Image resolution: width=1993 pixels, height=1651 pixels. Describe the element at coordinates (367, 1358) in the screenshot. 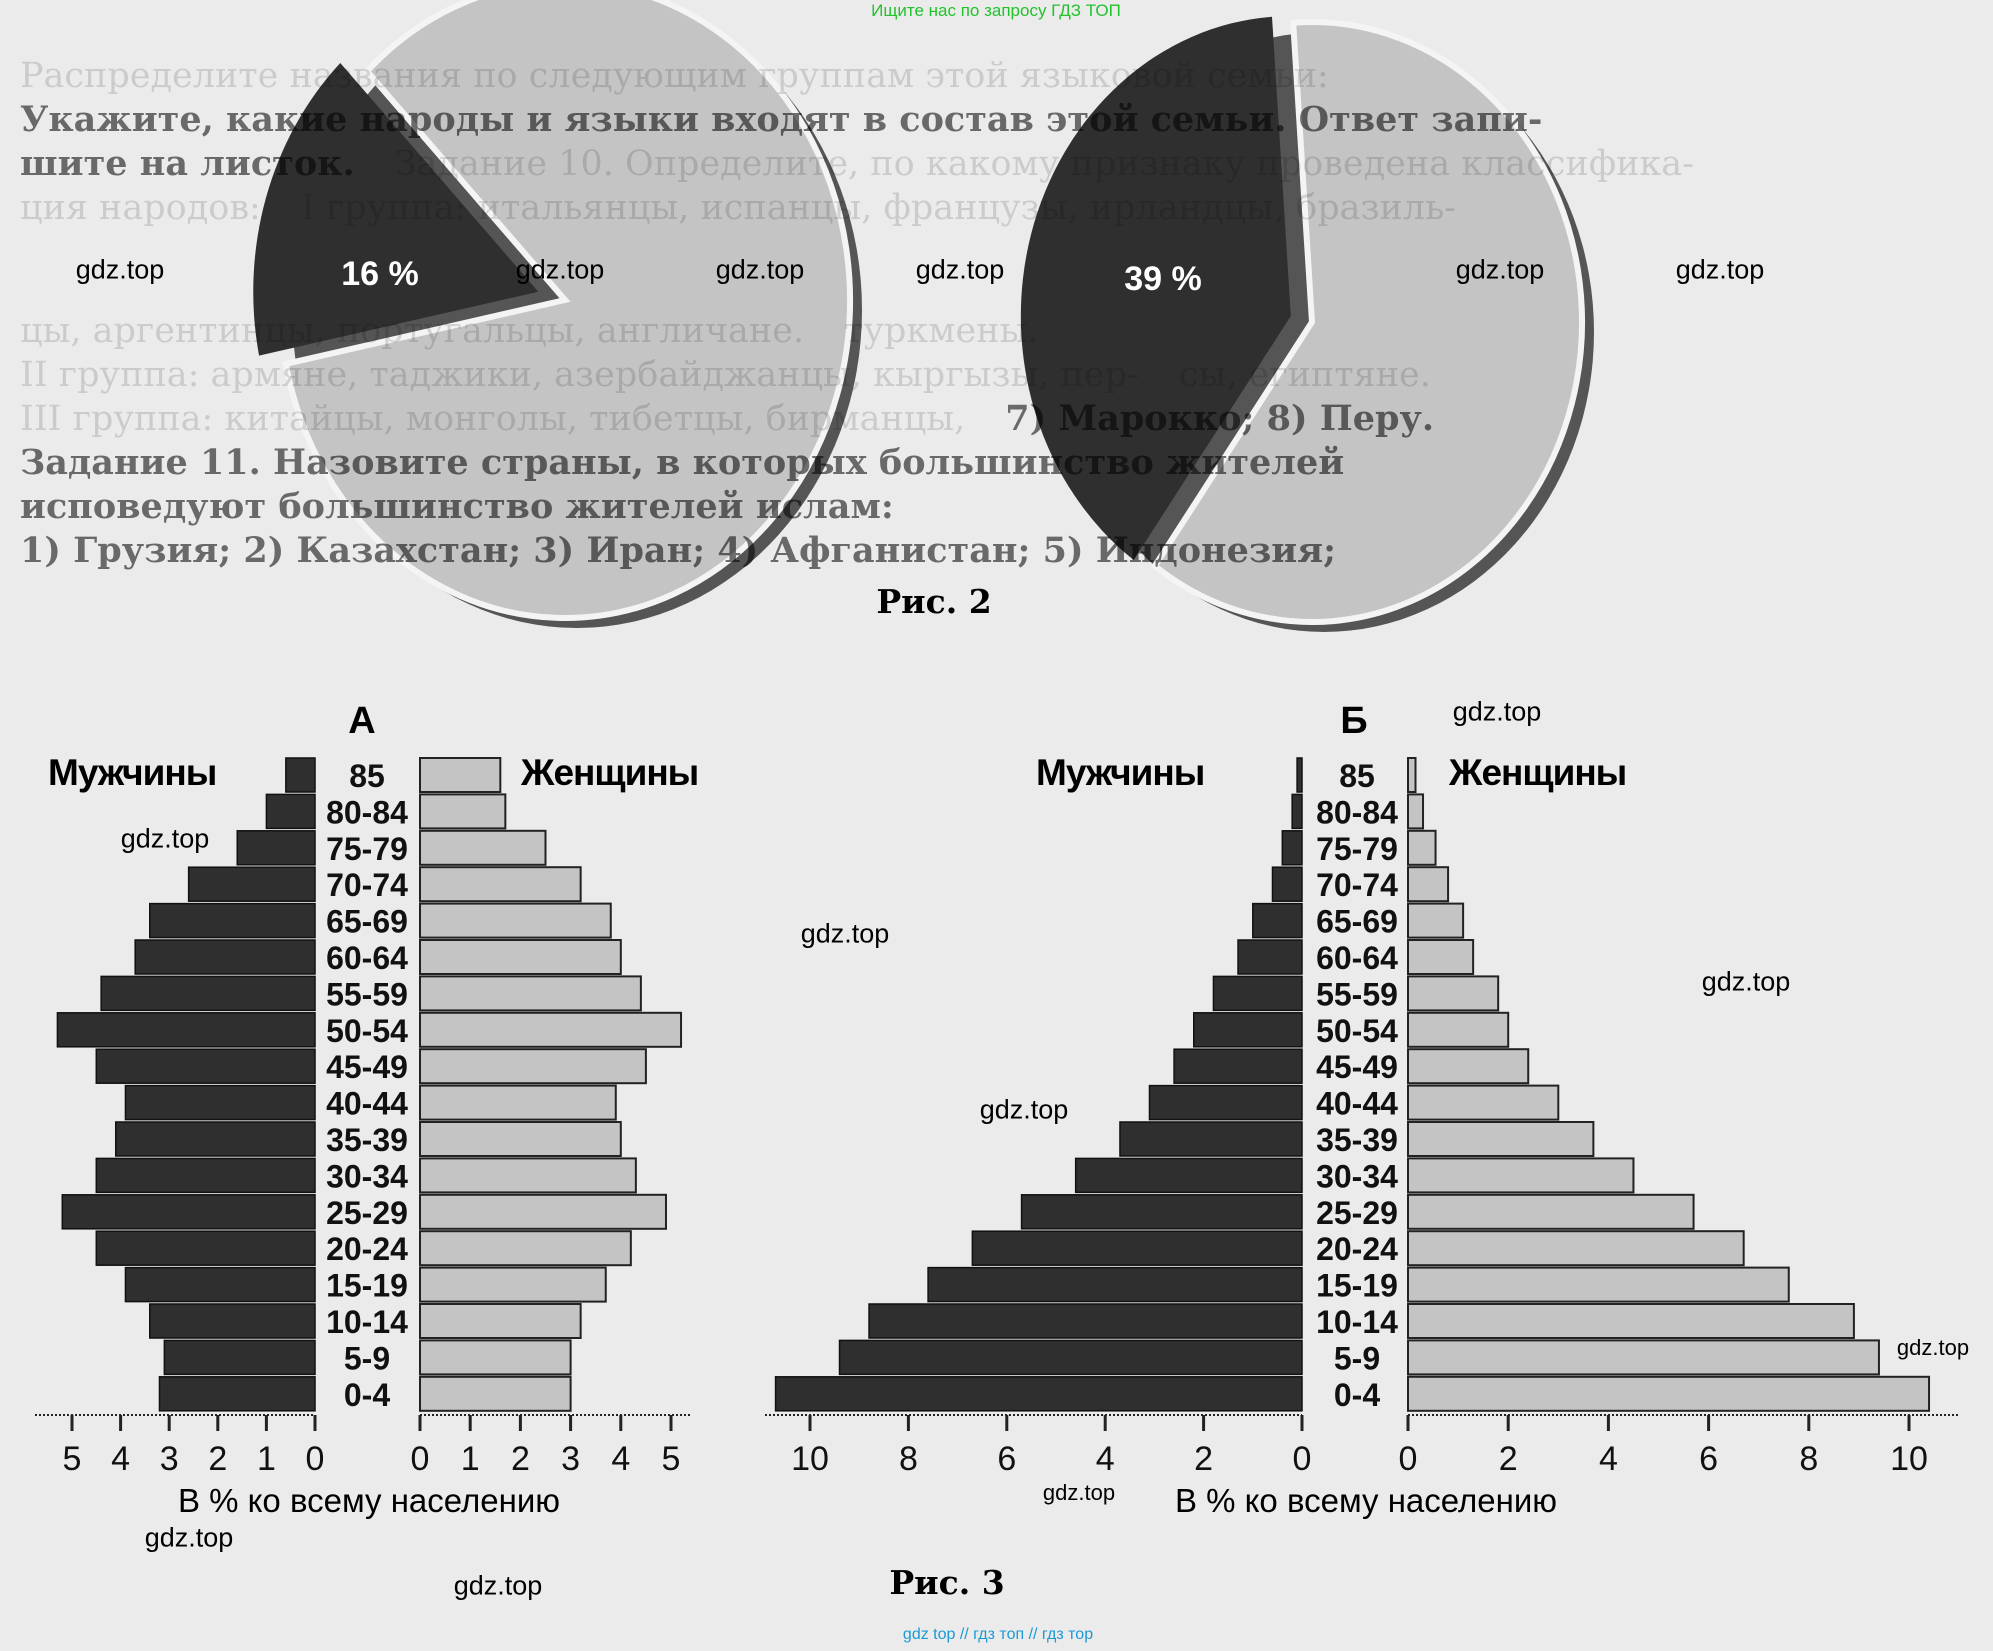

I see `pyramid-a-age-label: 5-9` at that location.